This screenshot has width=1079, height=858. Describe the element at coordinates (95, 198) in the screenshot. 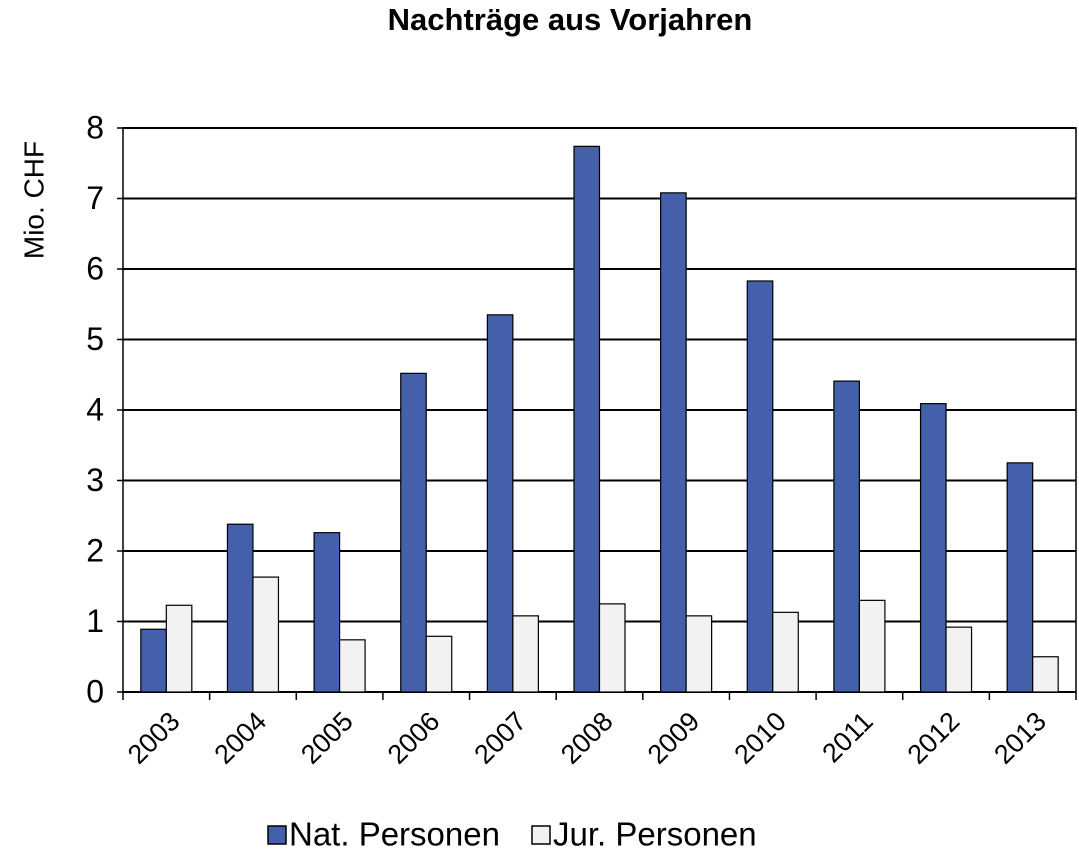

I see `y-tick-label: 7` at that location.